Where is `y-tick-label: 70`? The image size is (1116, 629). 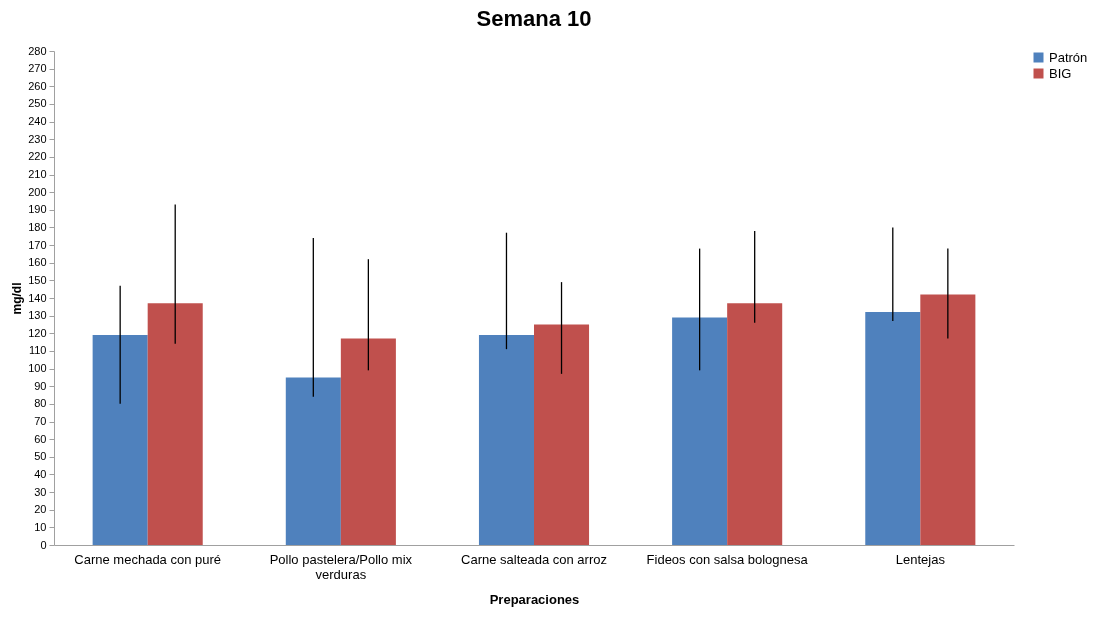 y-tick-label: 70 is located at coordinates (40, 421).